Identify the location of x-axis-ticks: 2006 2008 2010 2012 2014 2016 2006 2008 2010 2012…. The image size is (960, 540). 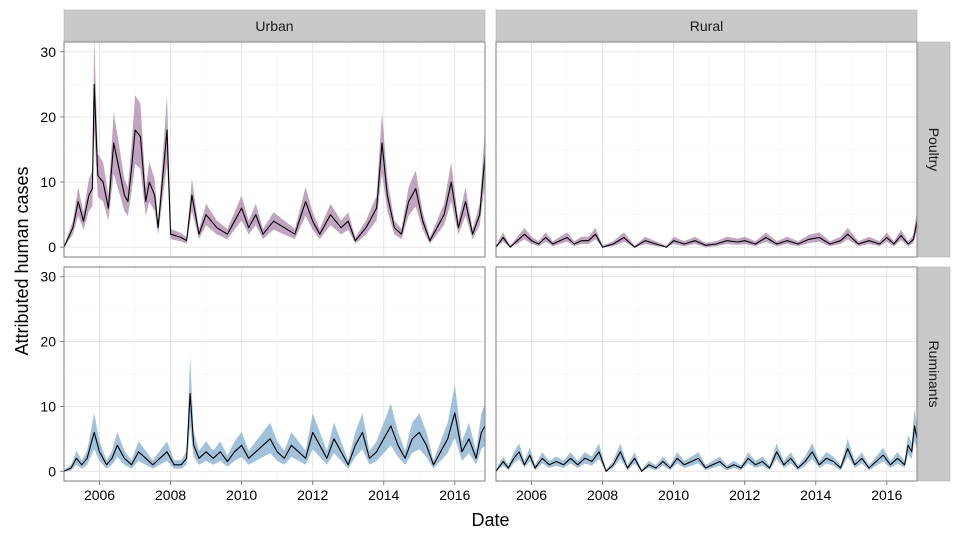
(493, 492).